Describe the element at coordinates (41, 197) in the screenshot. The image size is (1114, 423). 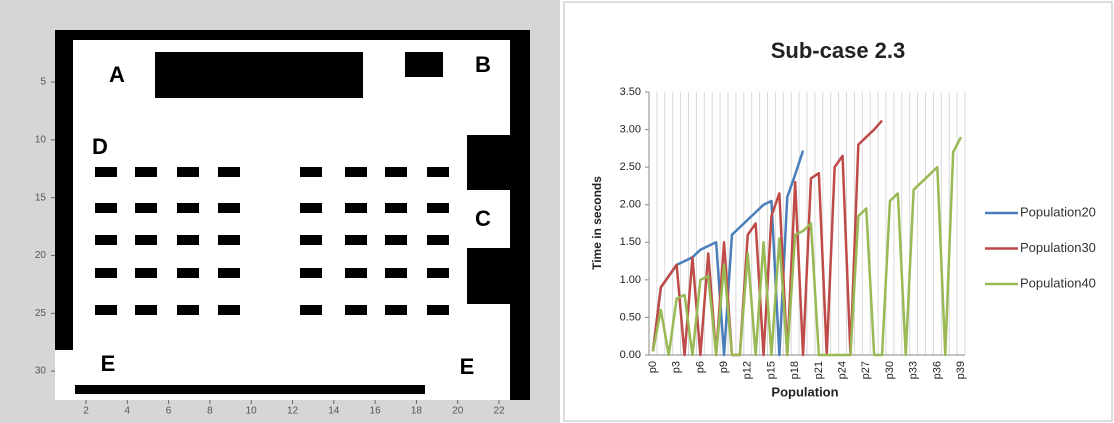
I see `y-tick-label: 15` at that location.